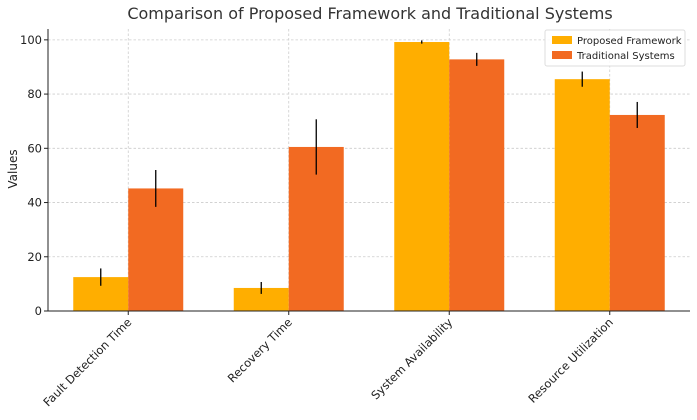  I want to click on x-tick-label: System Availability, so click(411, 358).